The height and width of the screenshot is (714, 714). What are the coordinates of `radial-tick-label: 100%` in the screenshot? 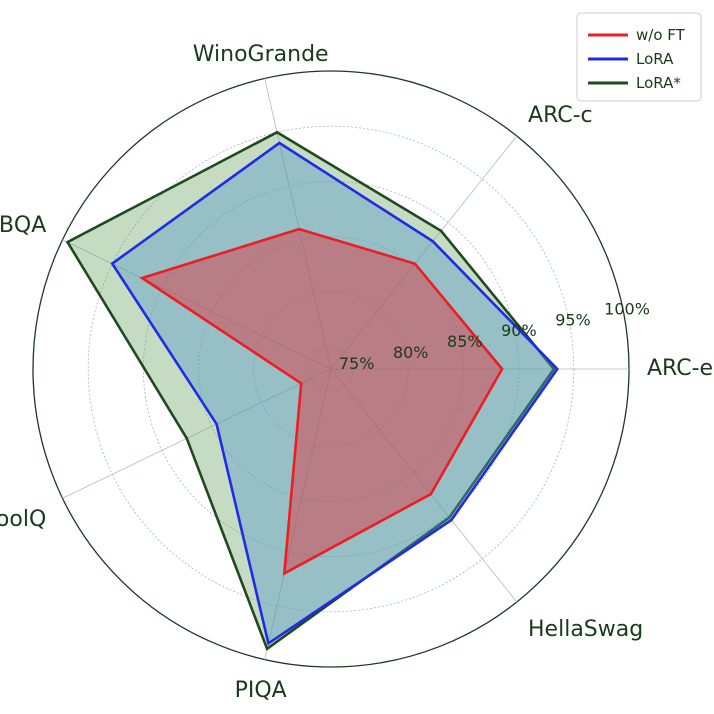 It's located at (627, 308).